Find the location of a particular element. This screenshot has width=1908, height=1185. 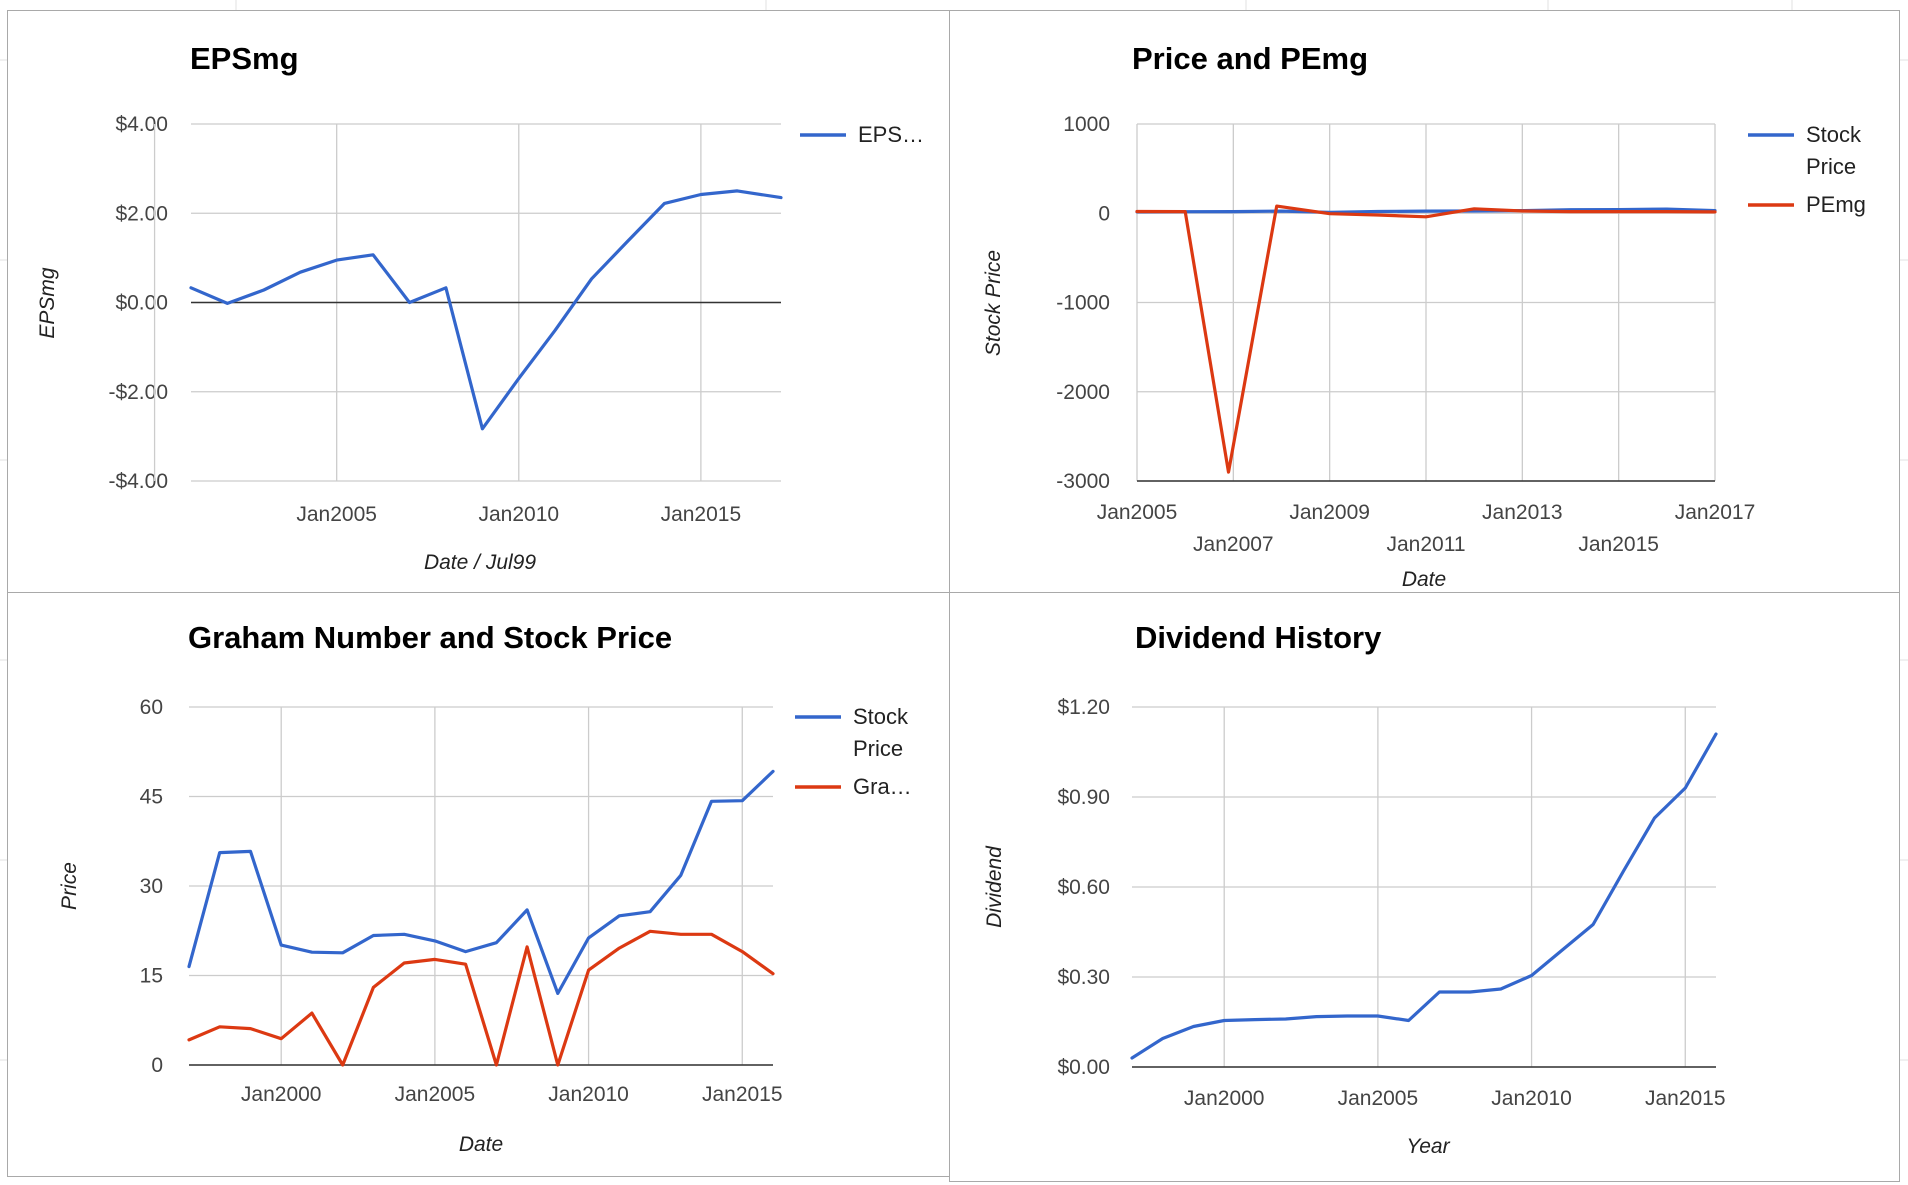

y-tick-label: -2000 is located at coordinates (1083, 392).